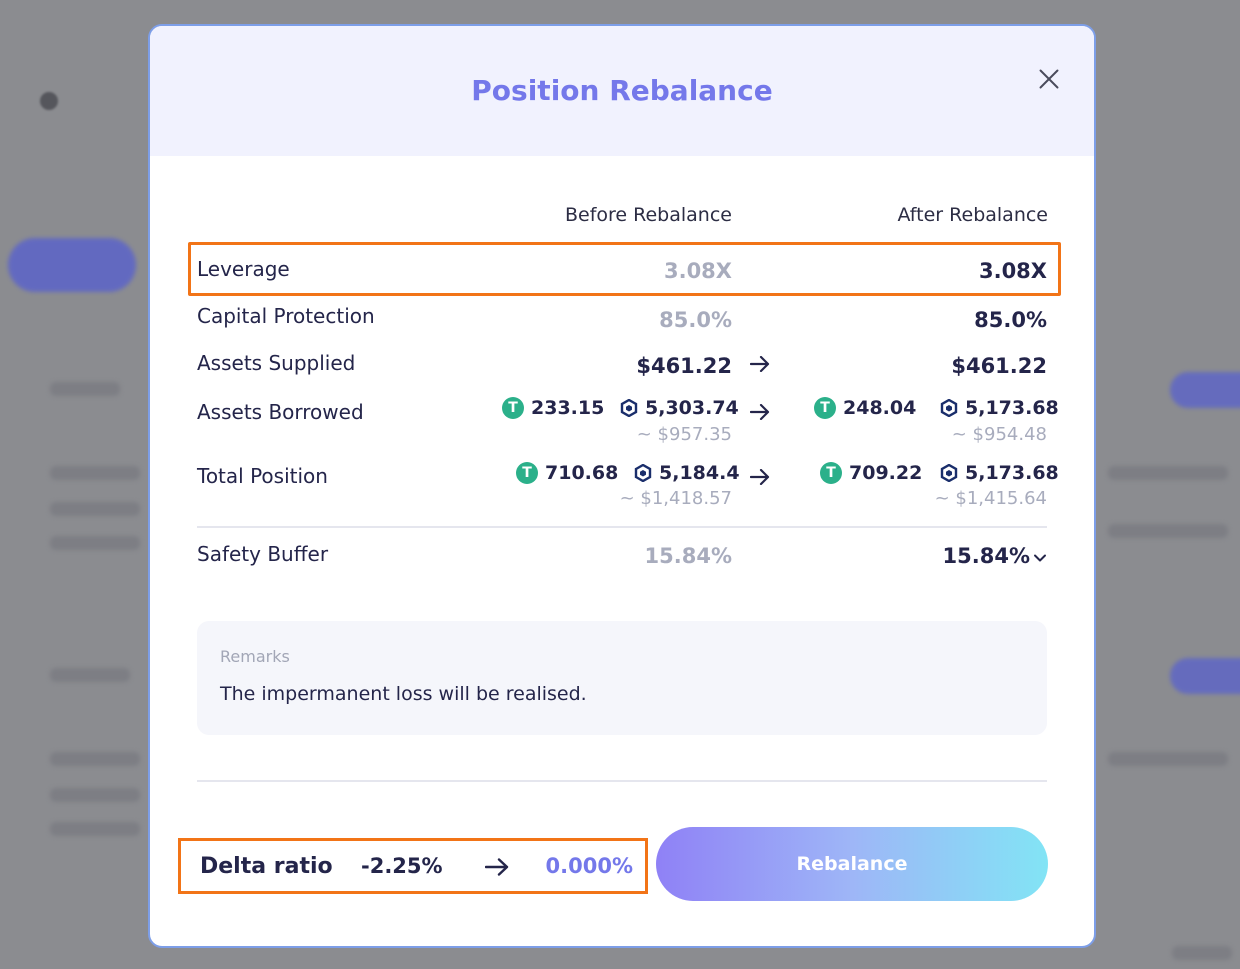 The width and height of the screenshot is (1240, 969). I want to click on total-after-usdt: T 709.22, so click(871, 473).